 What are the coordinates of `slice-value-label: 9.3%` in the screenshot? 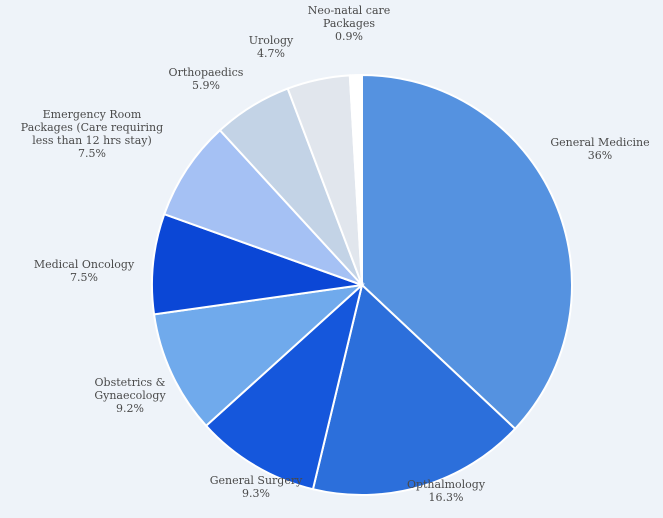 It's located at (256, 493).